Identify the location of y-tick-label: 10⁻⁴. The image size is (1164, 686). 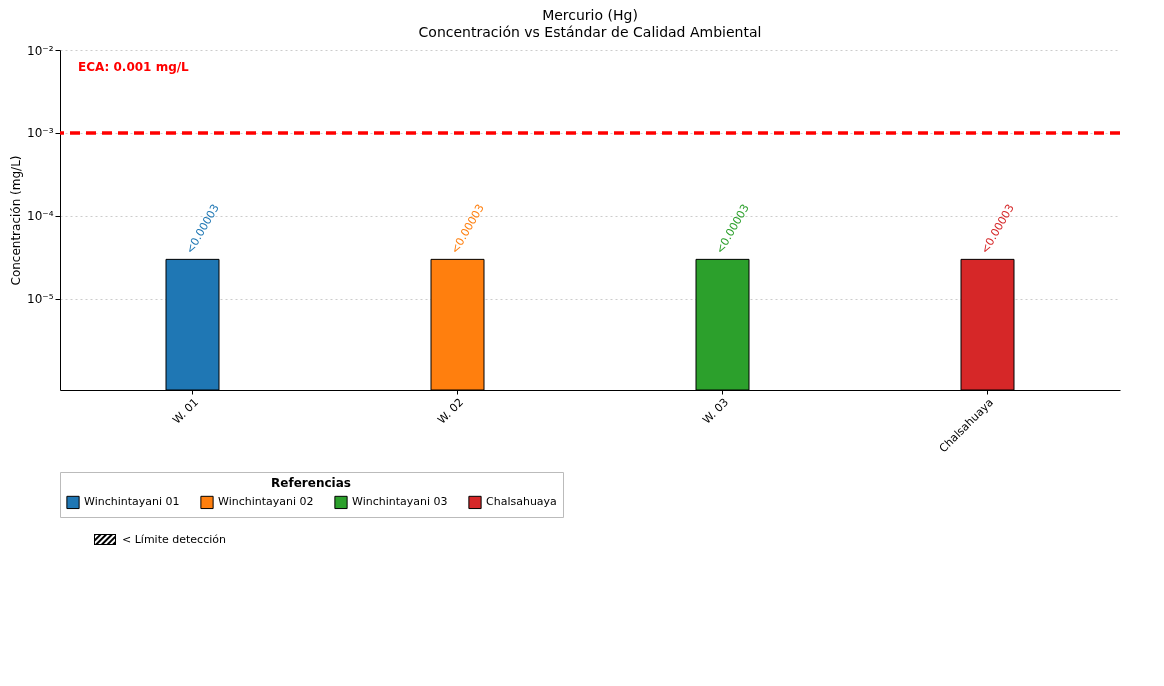
(40, 216).